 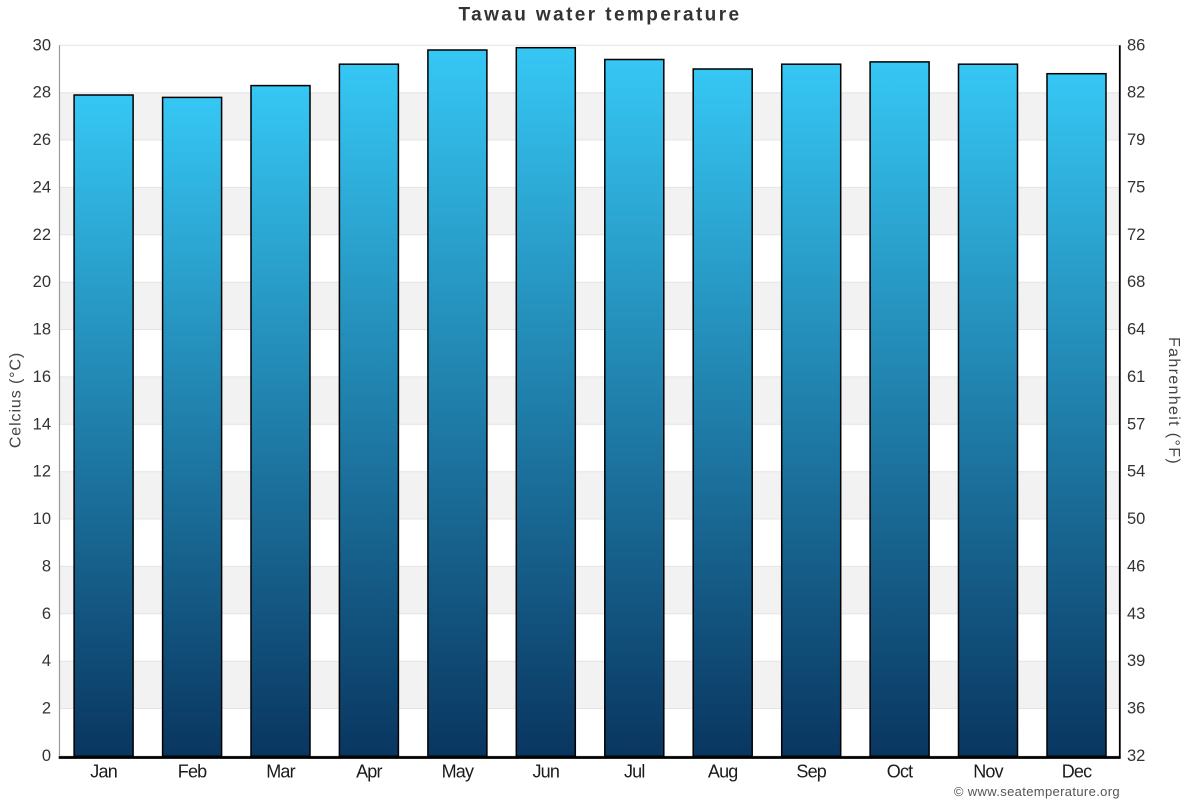 What do you see at coordinates (192, 772) in the screenshot?
I see `svg-text: Feb` at bounding box center [192, 772].